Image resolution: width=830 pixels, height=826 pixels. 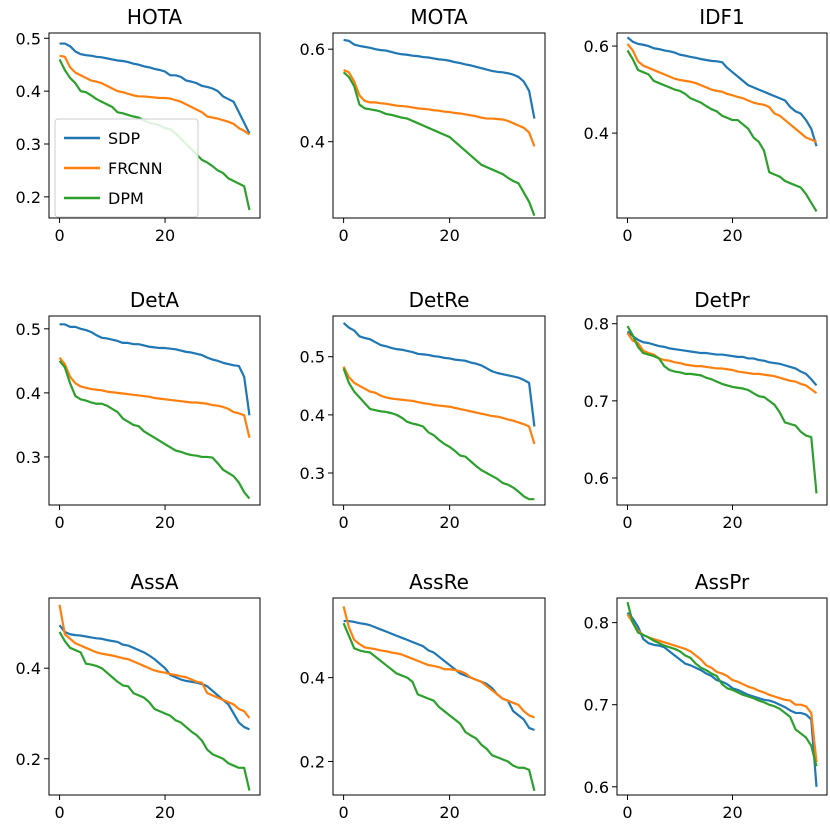 I want to click on panel-mota: MOTA 0 20 0.4 0.6, so click(x=423, y=125).